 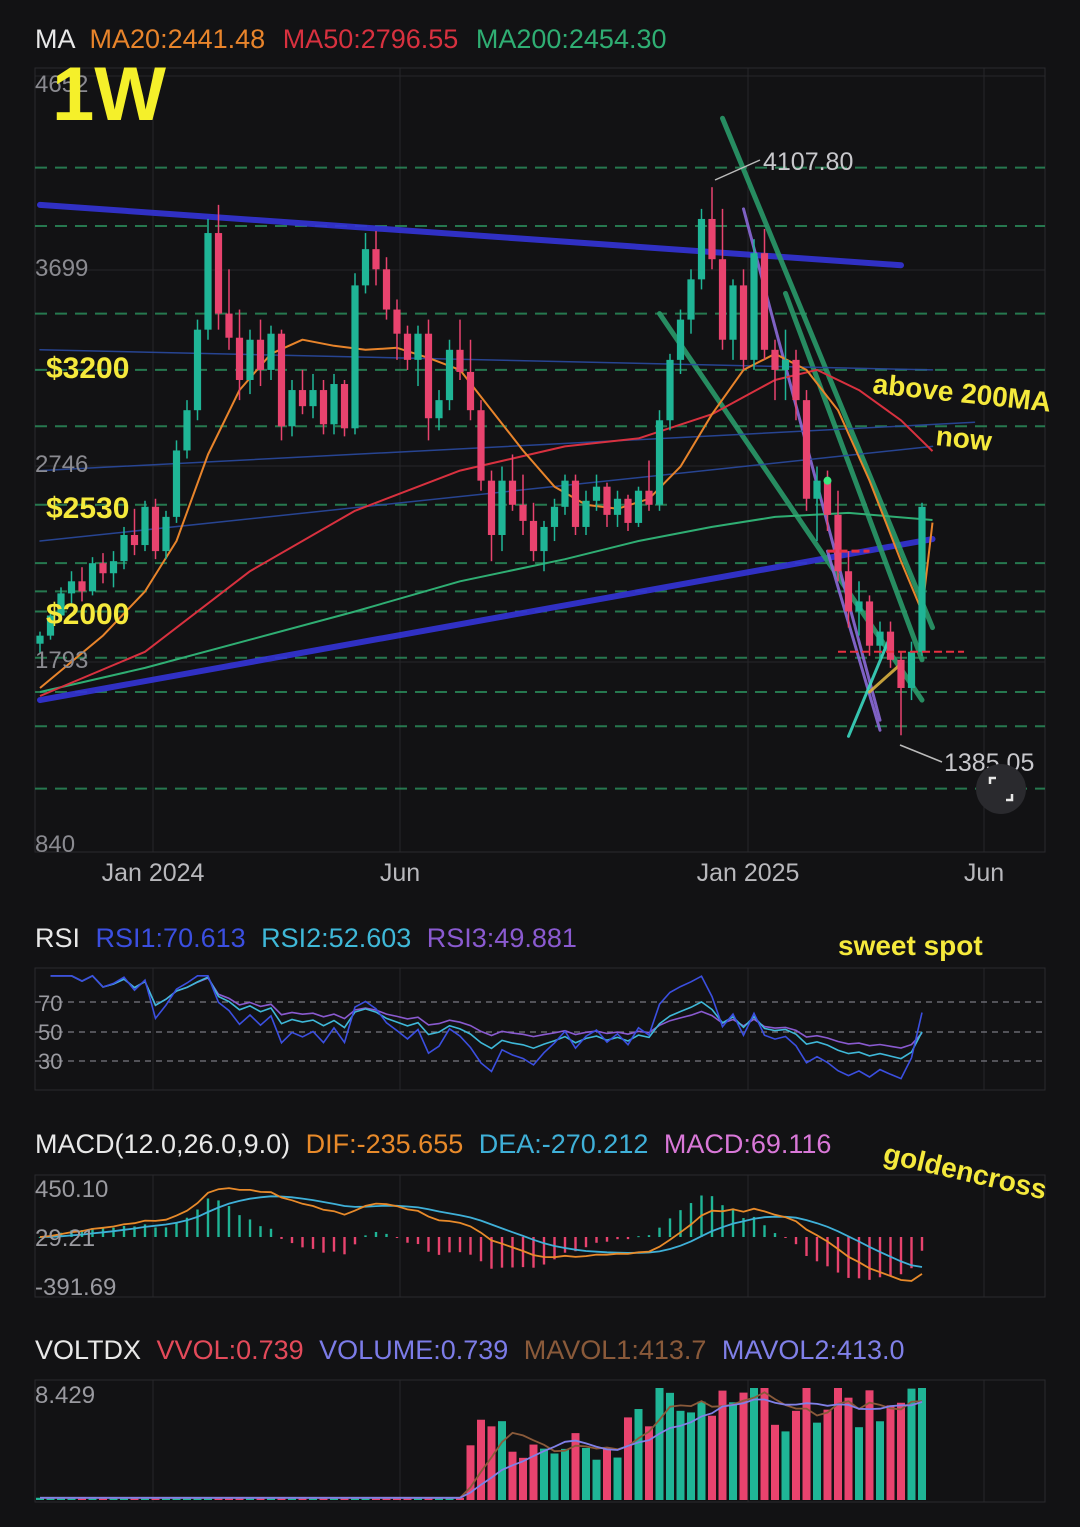 I want to click on trendline-channel, so click(x=486, y=620).